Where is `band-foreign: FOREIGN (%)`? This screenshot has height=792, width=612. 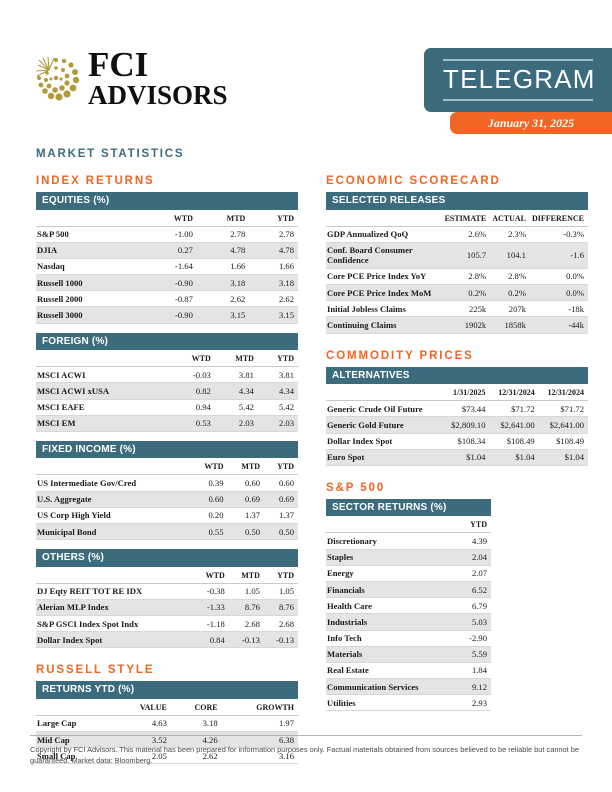 band-foreign: FOREIGN (%) is located at coordinates (167, 341).